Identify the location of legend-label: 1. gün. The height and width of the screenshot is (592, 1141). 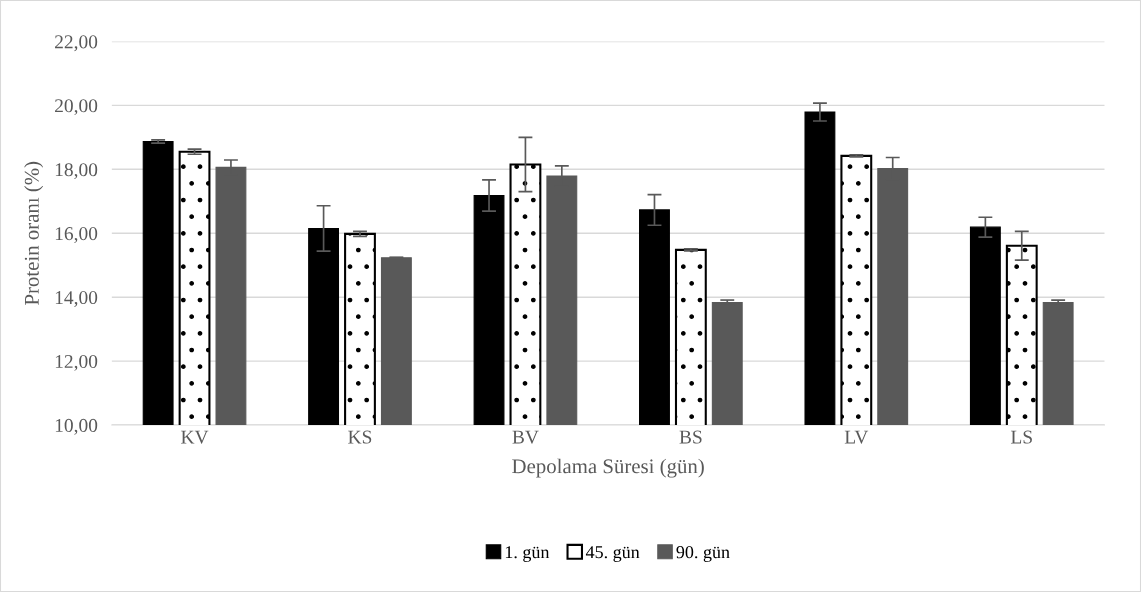
(527, 554).